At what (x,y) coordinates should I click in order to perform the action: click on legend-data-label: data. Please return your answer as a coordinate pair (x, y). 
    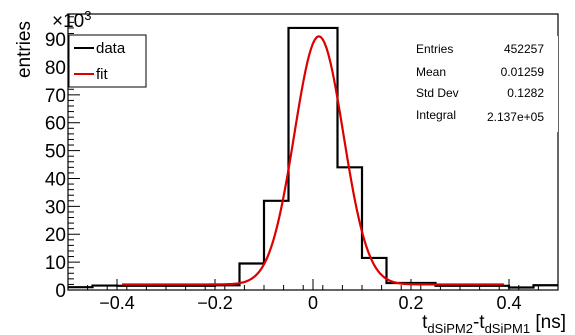
    Looking at the image, I should click on (111, 48).